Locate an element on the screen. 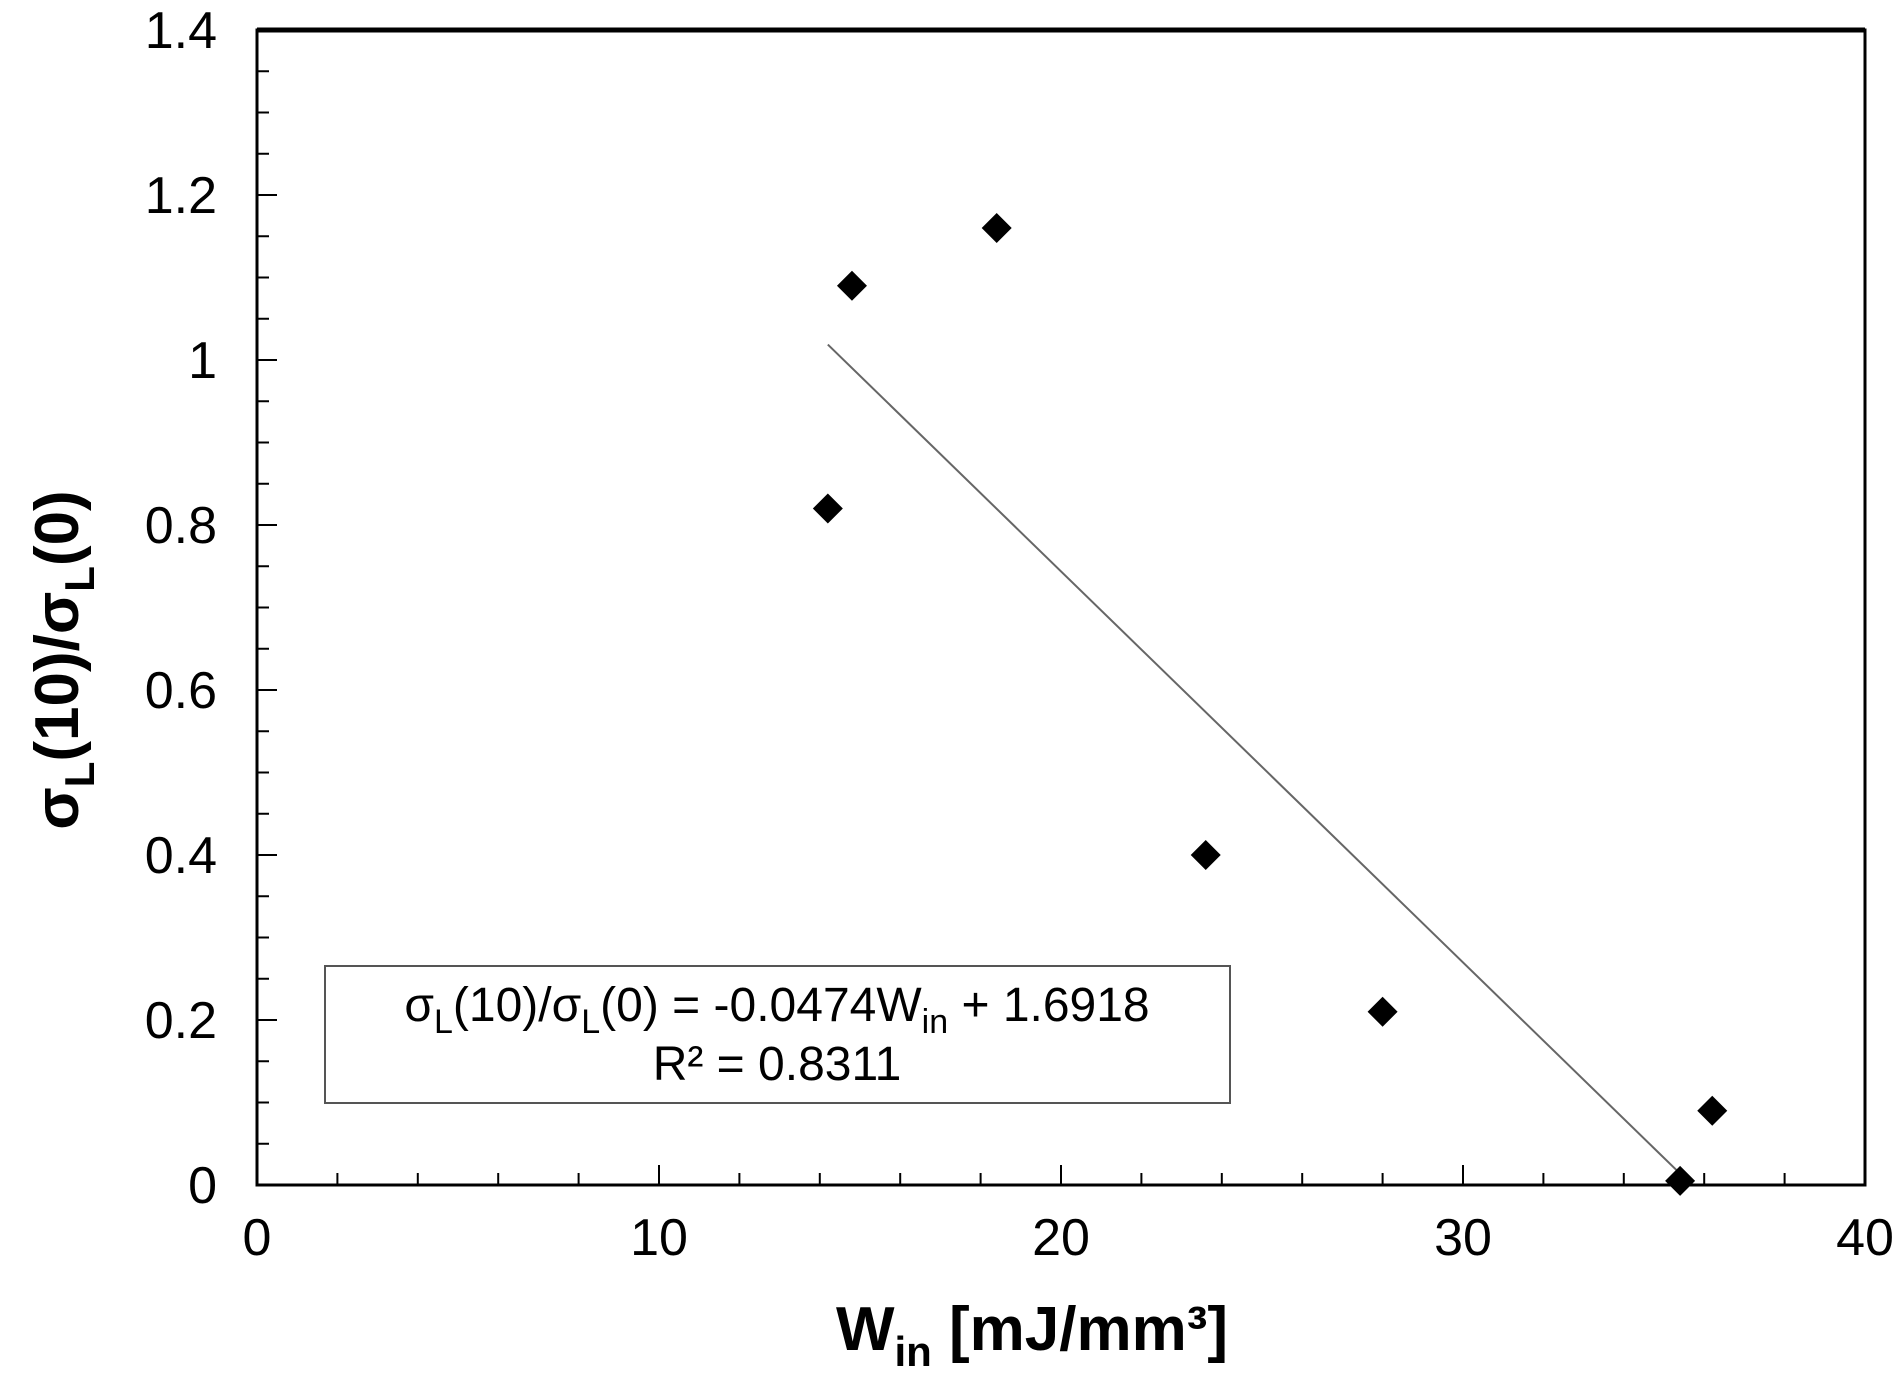 The width and height of the screenshot is (1902, 1395). equation-box-frame is located at coordinates (777, 1034).